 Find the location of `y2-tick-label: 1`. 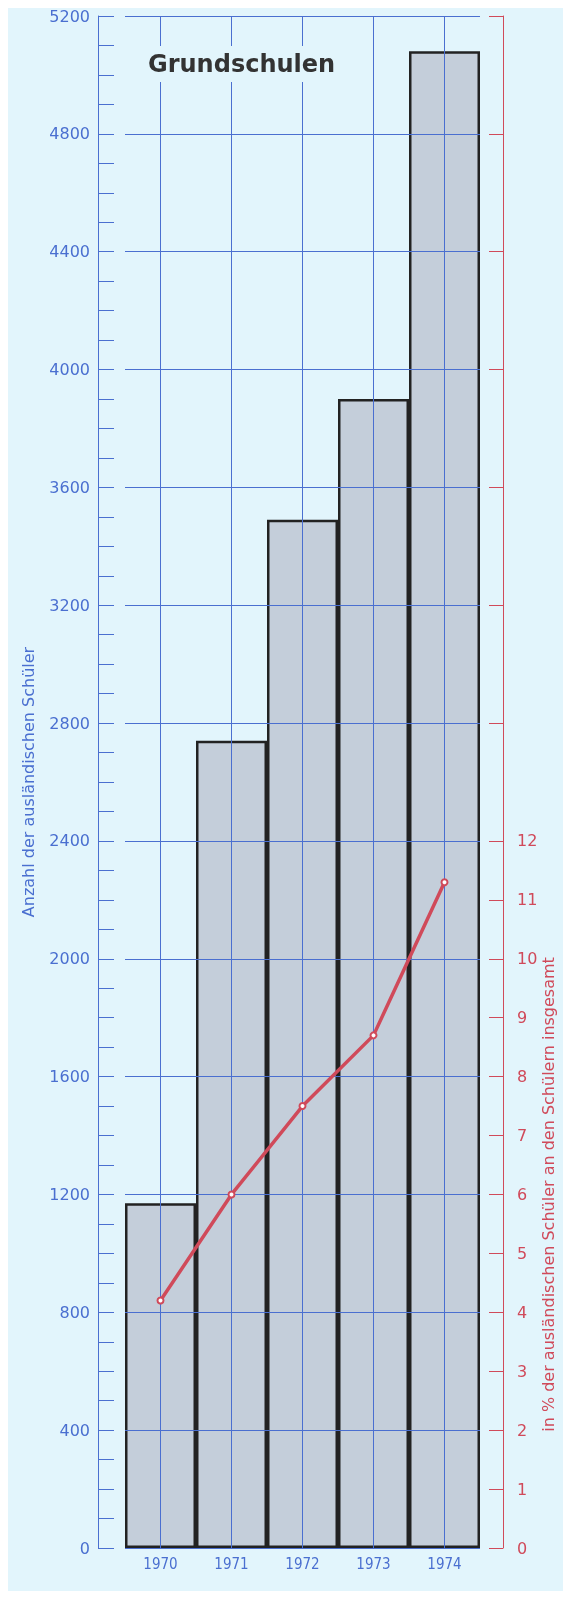

y2-tick-label: 1 is located at coordinates (522, 1489).